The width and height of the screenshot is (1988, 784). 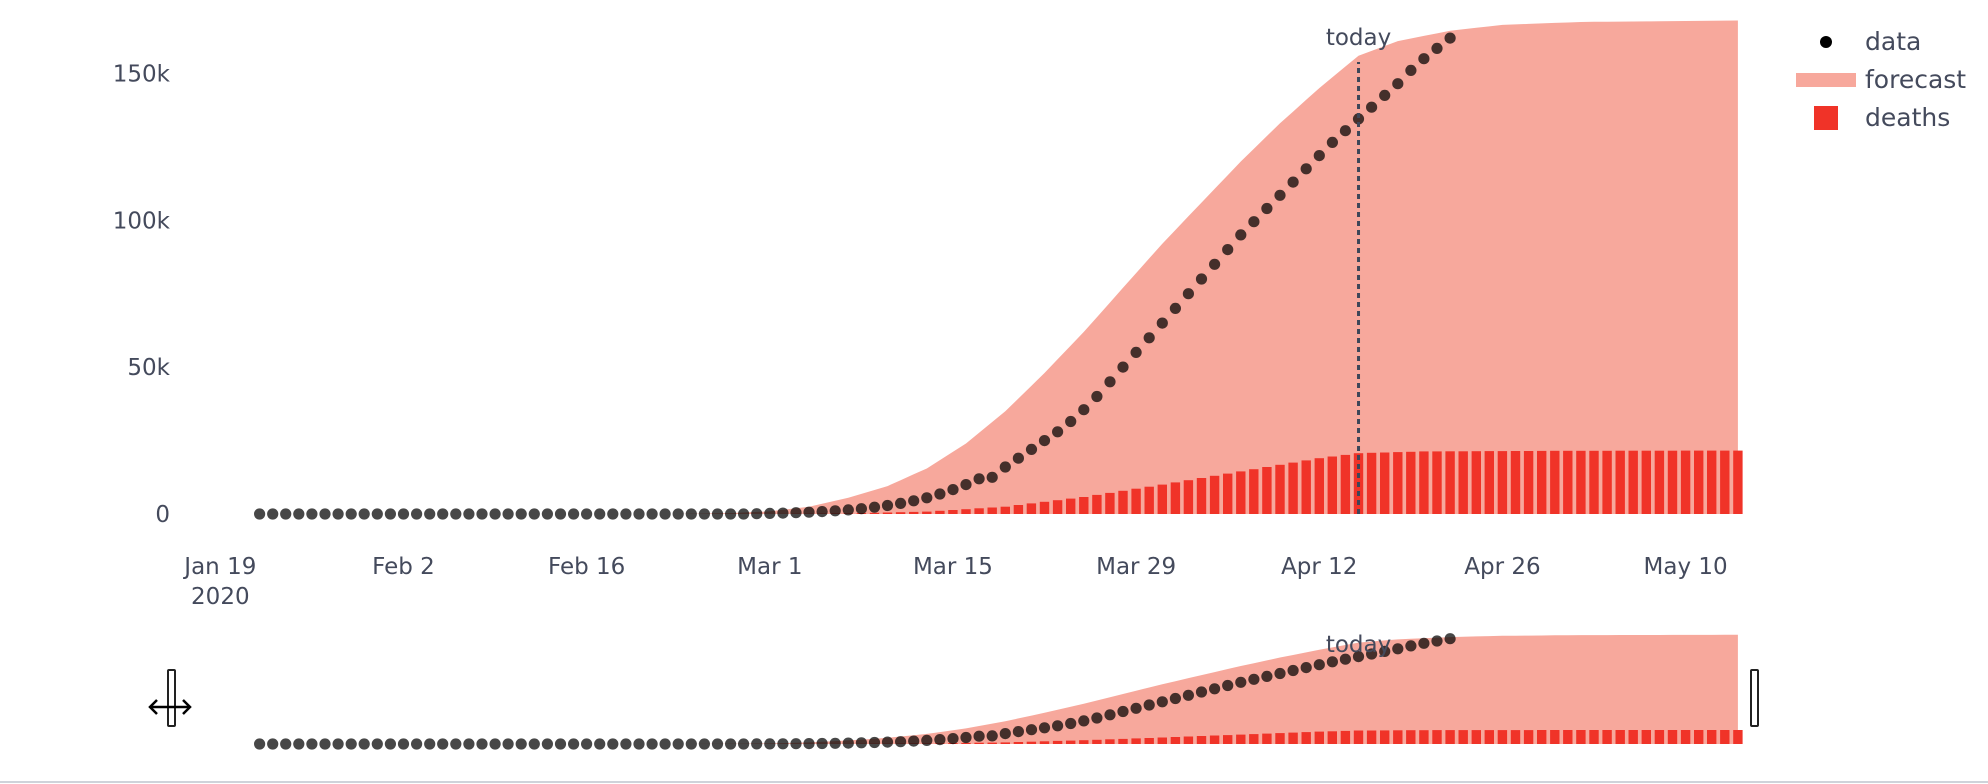 I want to click on range-slider-plot: today, so click(x=998, y=691).